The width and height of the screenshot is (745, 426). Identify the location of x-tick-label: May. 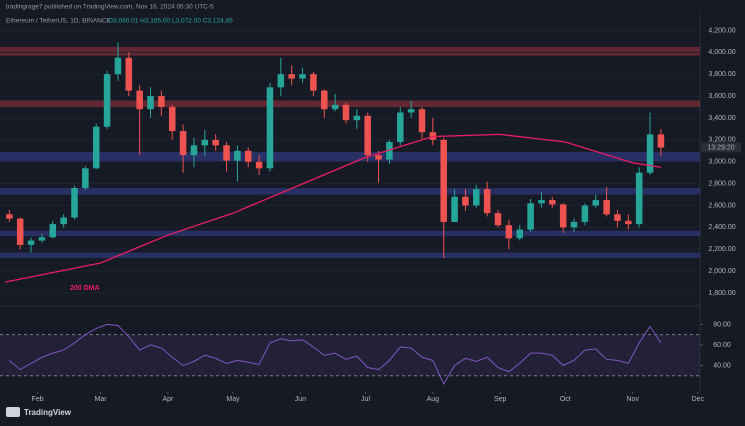
(233, 399).